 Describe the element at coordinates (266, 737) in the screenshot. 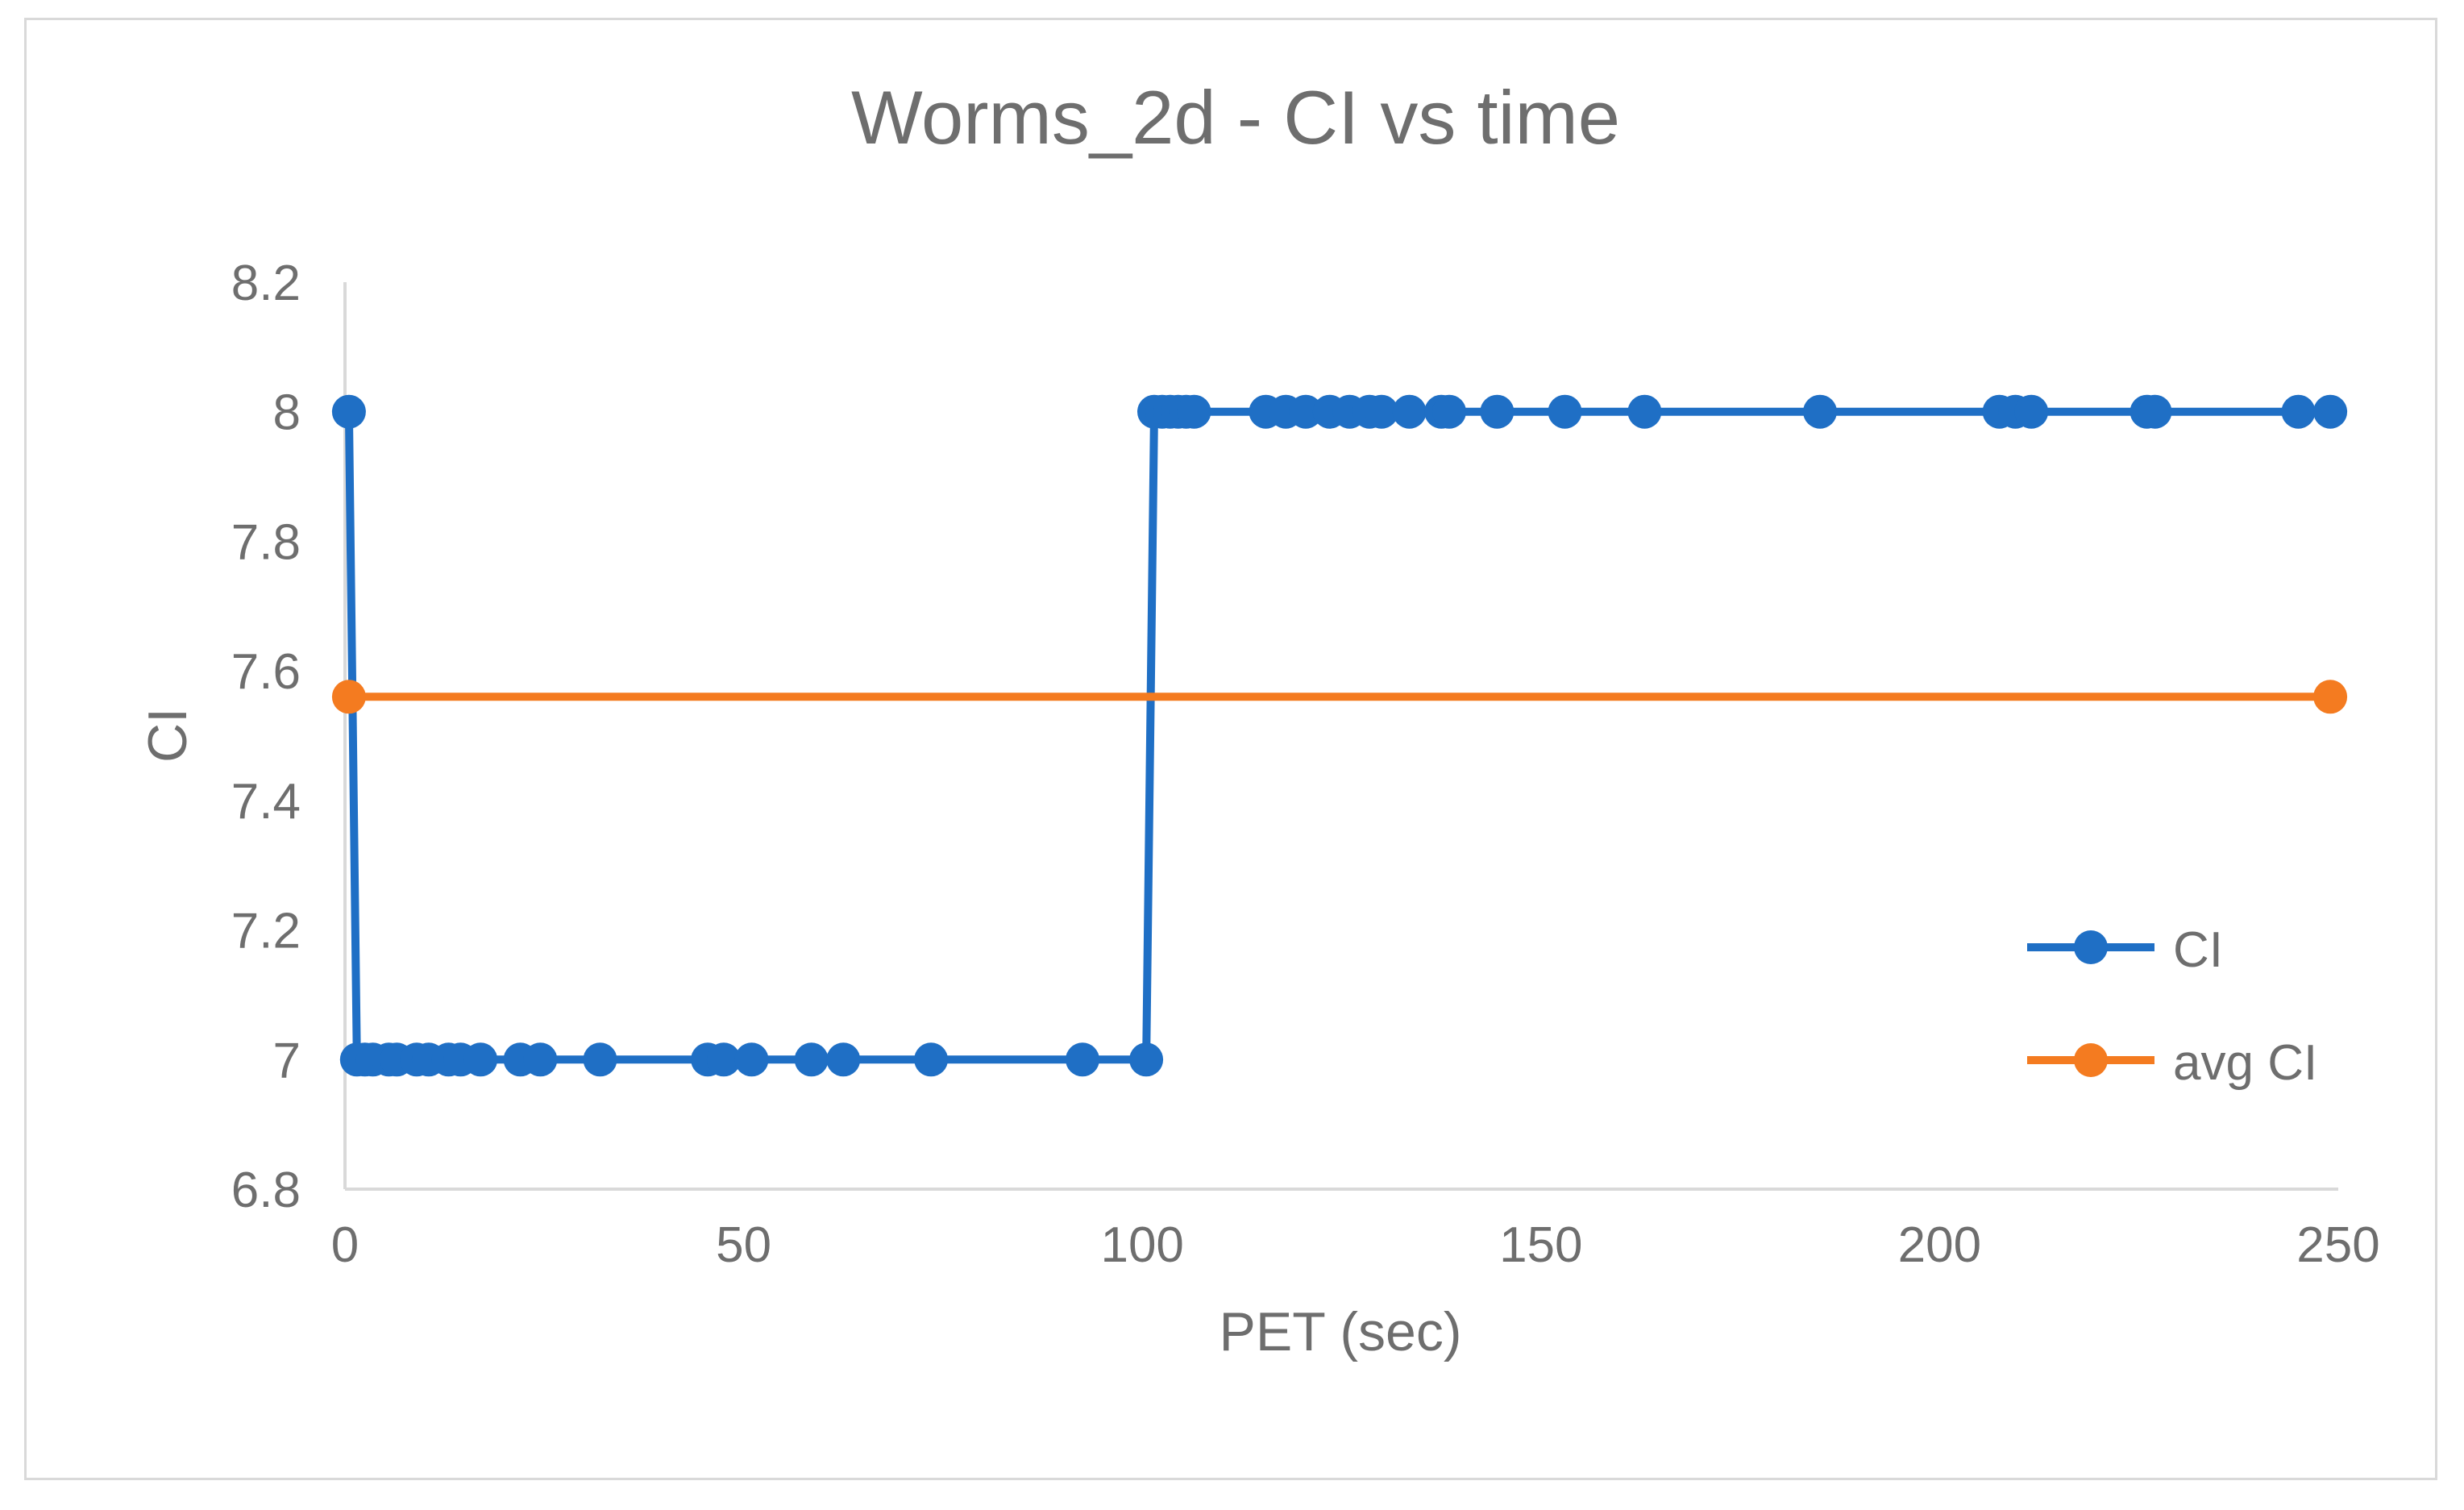

I see `y-tick-labels: 6.8 7 7.2 7.4 7.6 7.8 8 8.2` at that location.